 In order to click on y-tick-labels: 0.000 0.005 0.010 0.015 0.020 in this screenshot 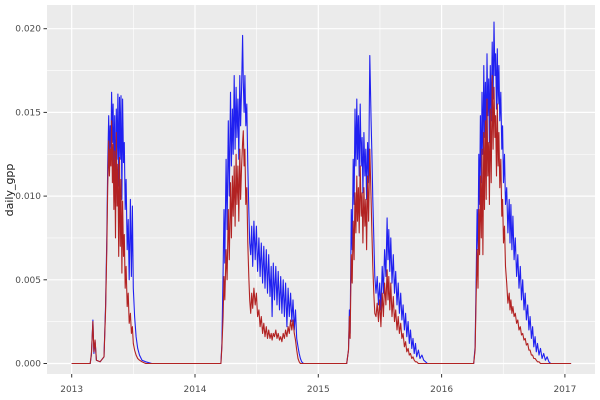, I will do `click(28, 197)`.